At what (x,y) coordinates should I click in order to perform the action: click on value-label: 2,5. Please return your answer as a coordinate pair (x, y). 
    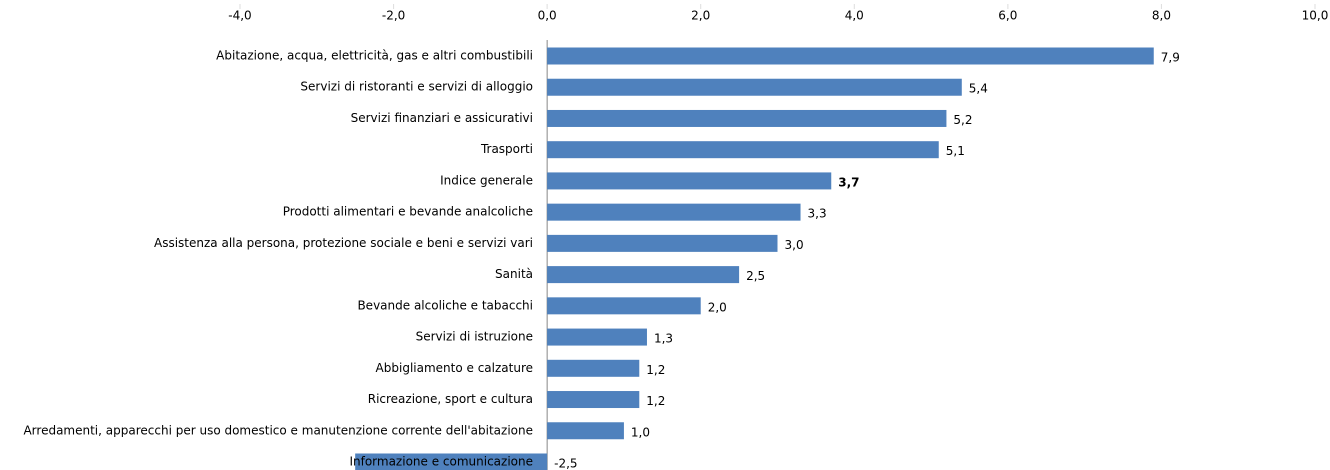
    Looking at the image, I should click on (755, 276).